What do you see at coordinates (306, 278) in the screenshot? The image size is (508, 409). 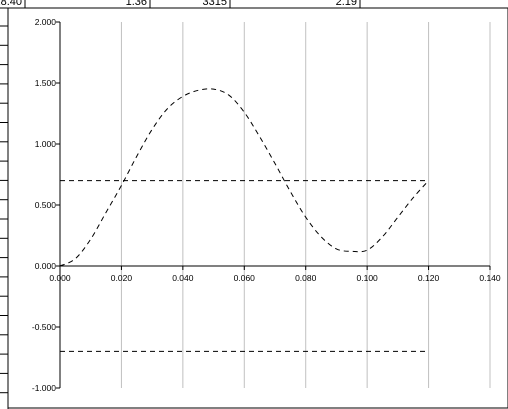 I see `x-tick-label: 0.080` at bounding box center [306, 278].